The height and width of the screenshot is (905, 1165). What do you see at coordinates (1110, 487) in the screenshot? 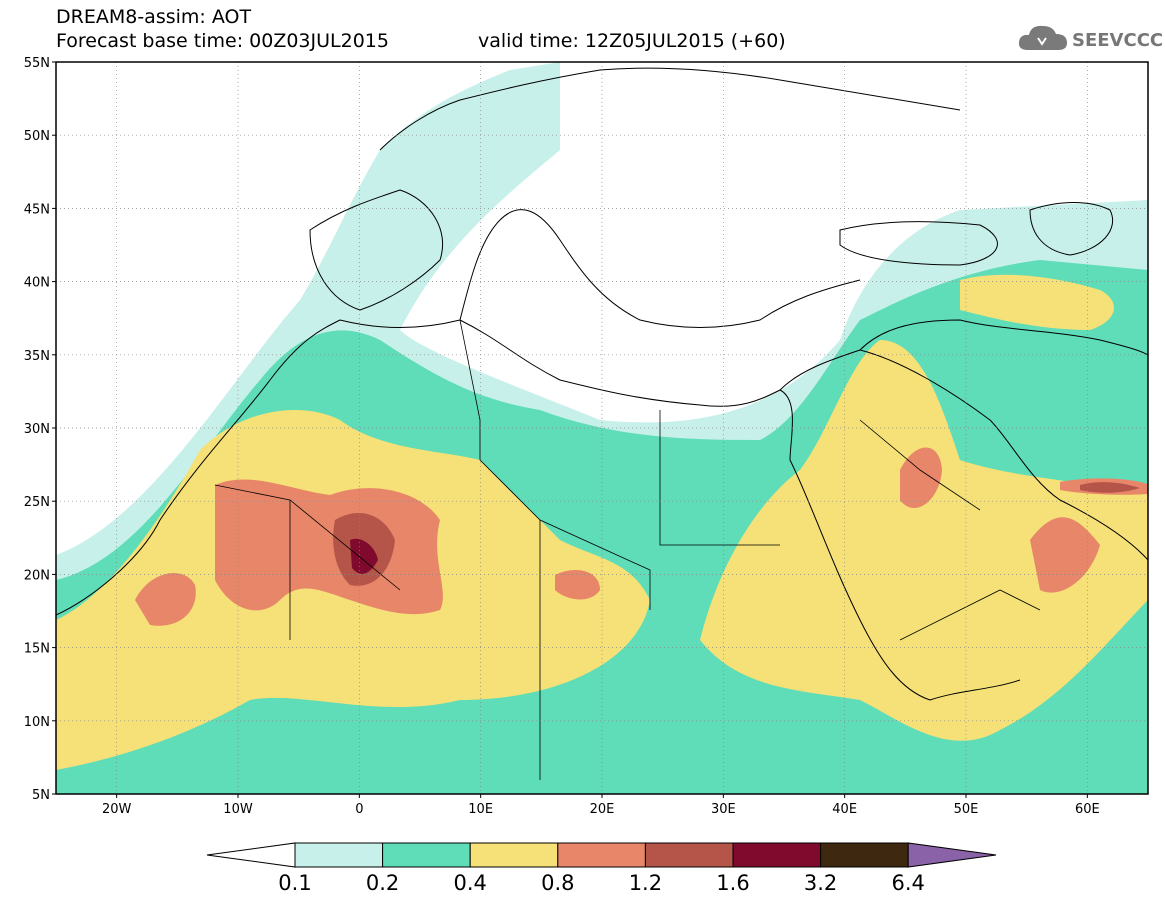
I see `aot-band-1.2-b` at bounding box center [1110, 487].